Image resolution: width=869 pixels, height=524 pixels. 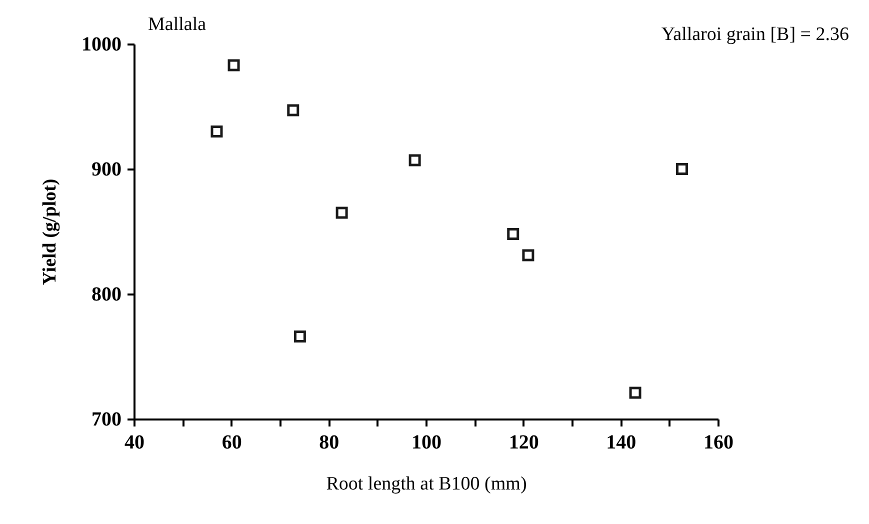 I want to click on x-tick-label: 60, so click(x=232, y=443).